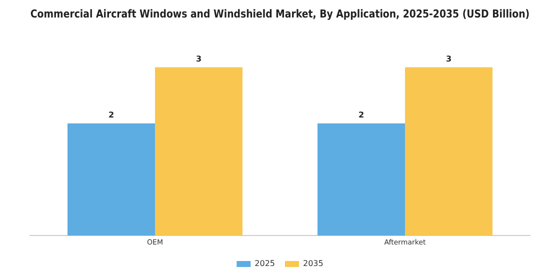  What do you see at coordinates (313, 263) in the screenshot?
I see `legend-label: 2035` at bounding box center [313, 263].